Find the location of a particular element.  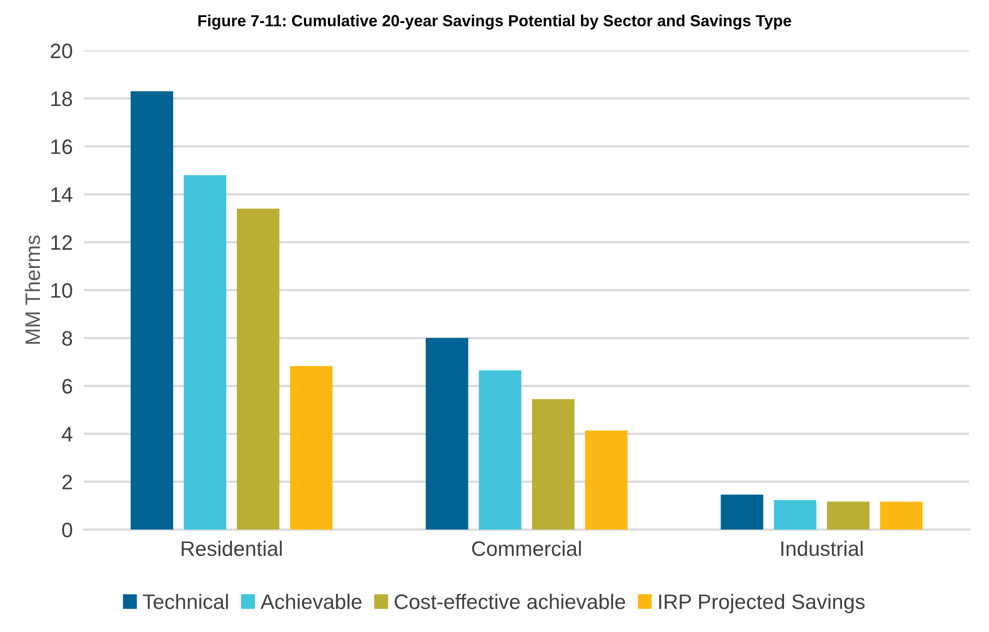

y-tick-label: 18 is located at coordinates (61, 98).